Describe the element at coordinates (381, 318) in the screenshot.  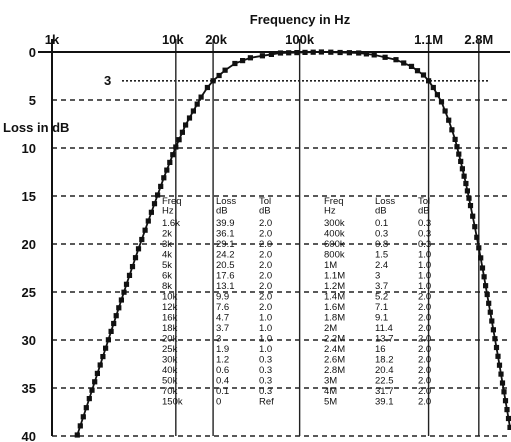
I see `table-cell: 9.1` at that location.